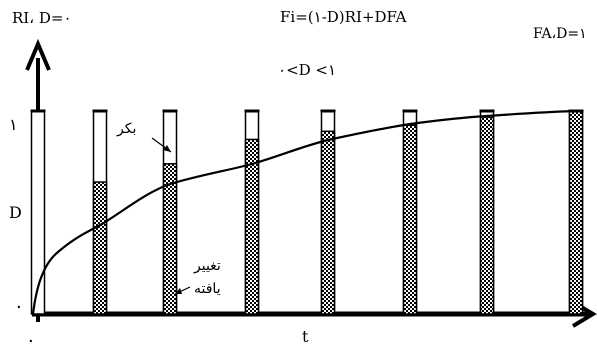 The width and height of the screenshot is (597, 351). I want to click on y-axis-arrowhead, so click(38, 54).